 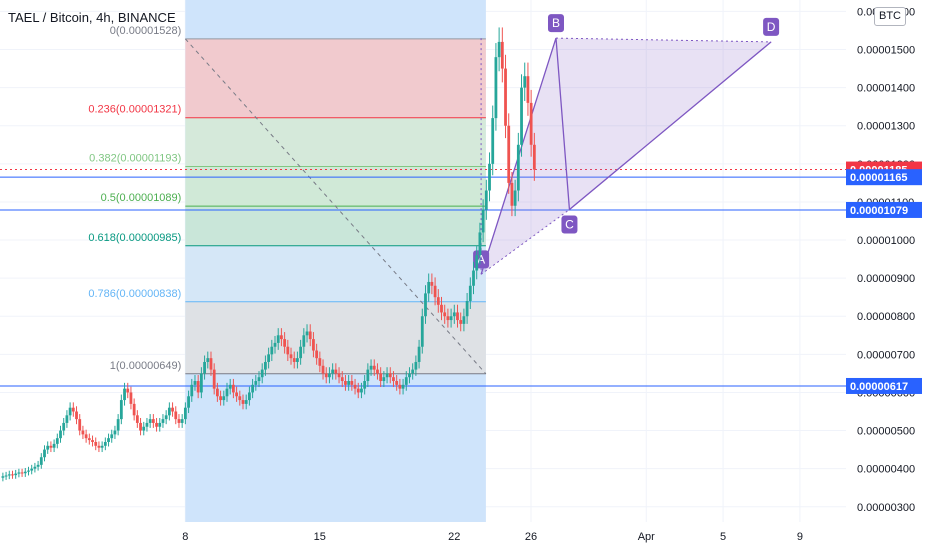 I want to click on pattern-point-badge-b, so click(x=555, y=23).